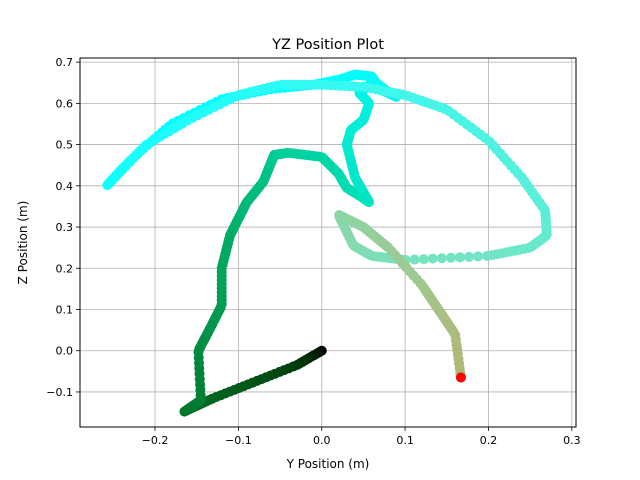  What do you see at coordinates (327, 45) in the screenshot?
I see `chart-title: YZ Position Plot` at bounding box center [327, 45].